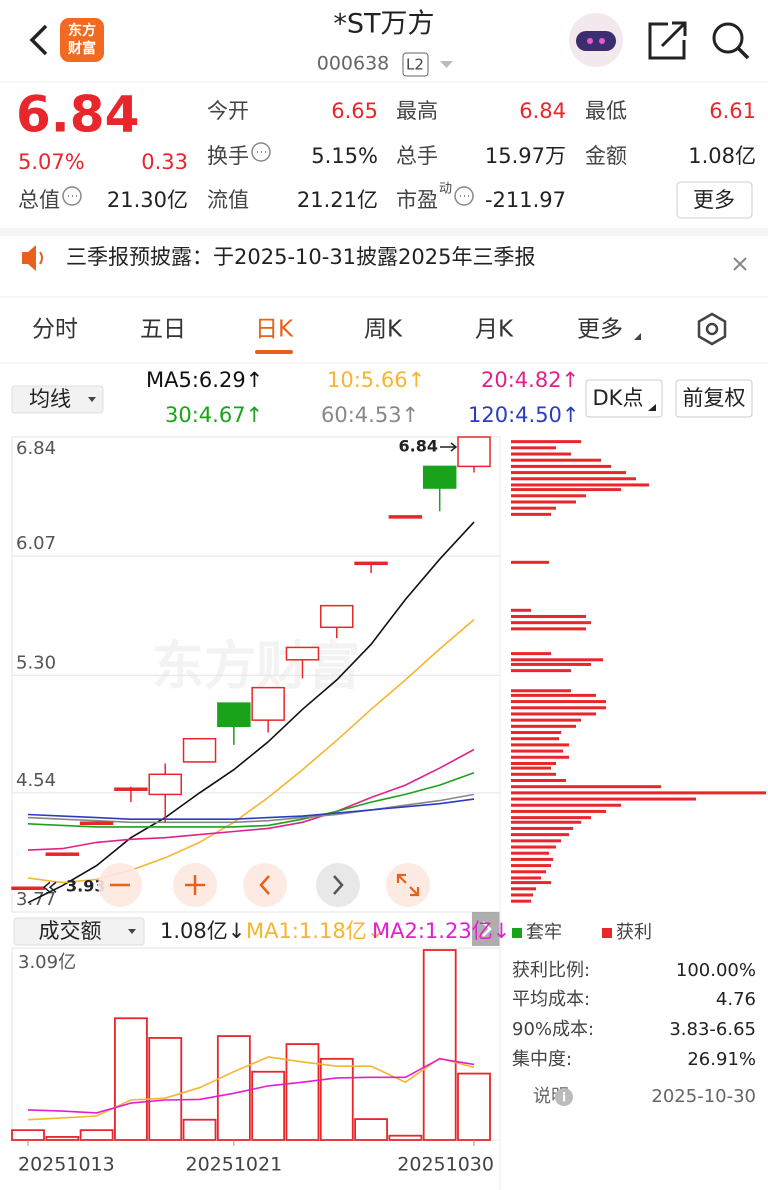 This screenshot has width=768, height=1190. What do you see at coordinates (202, 931) in the screenshot?
I see `volume-current: 1.08亿↓` at bounding box center [202, 931].